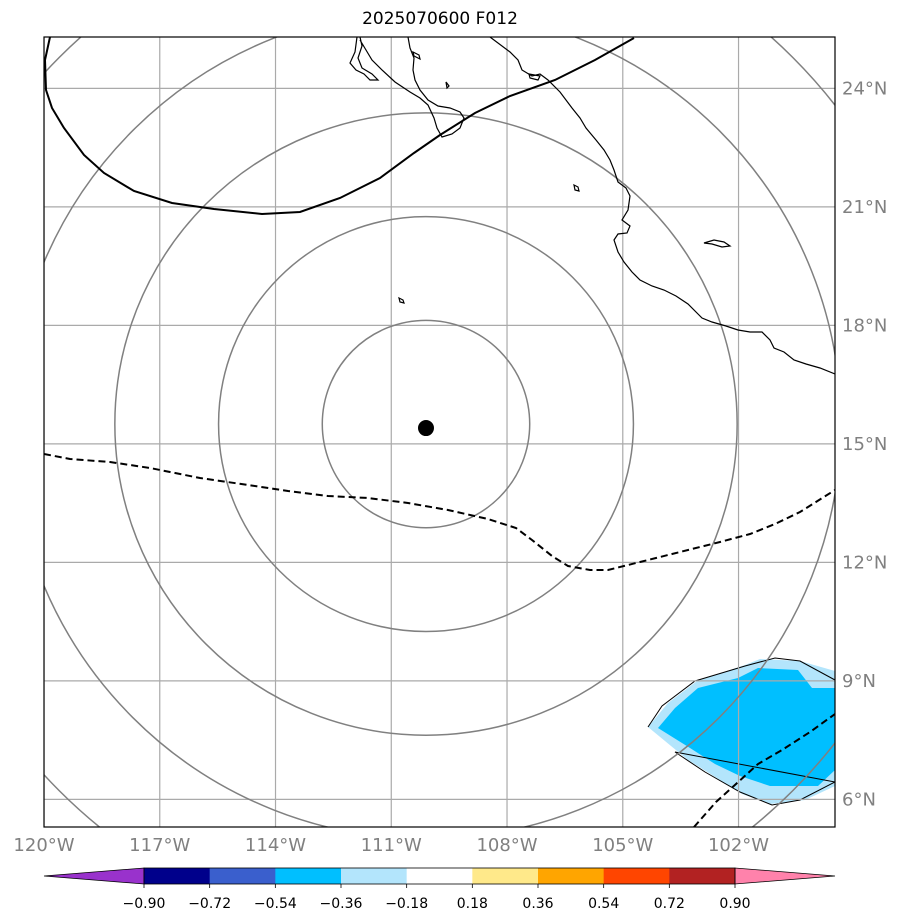 This screenshot has height=924, width=905. Describe the element at coordinates (341, 904) in the screenshot. I see `colorbar-label: −0.36` at that location.